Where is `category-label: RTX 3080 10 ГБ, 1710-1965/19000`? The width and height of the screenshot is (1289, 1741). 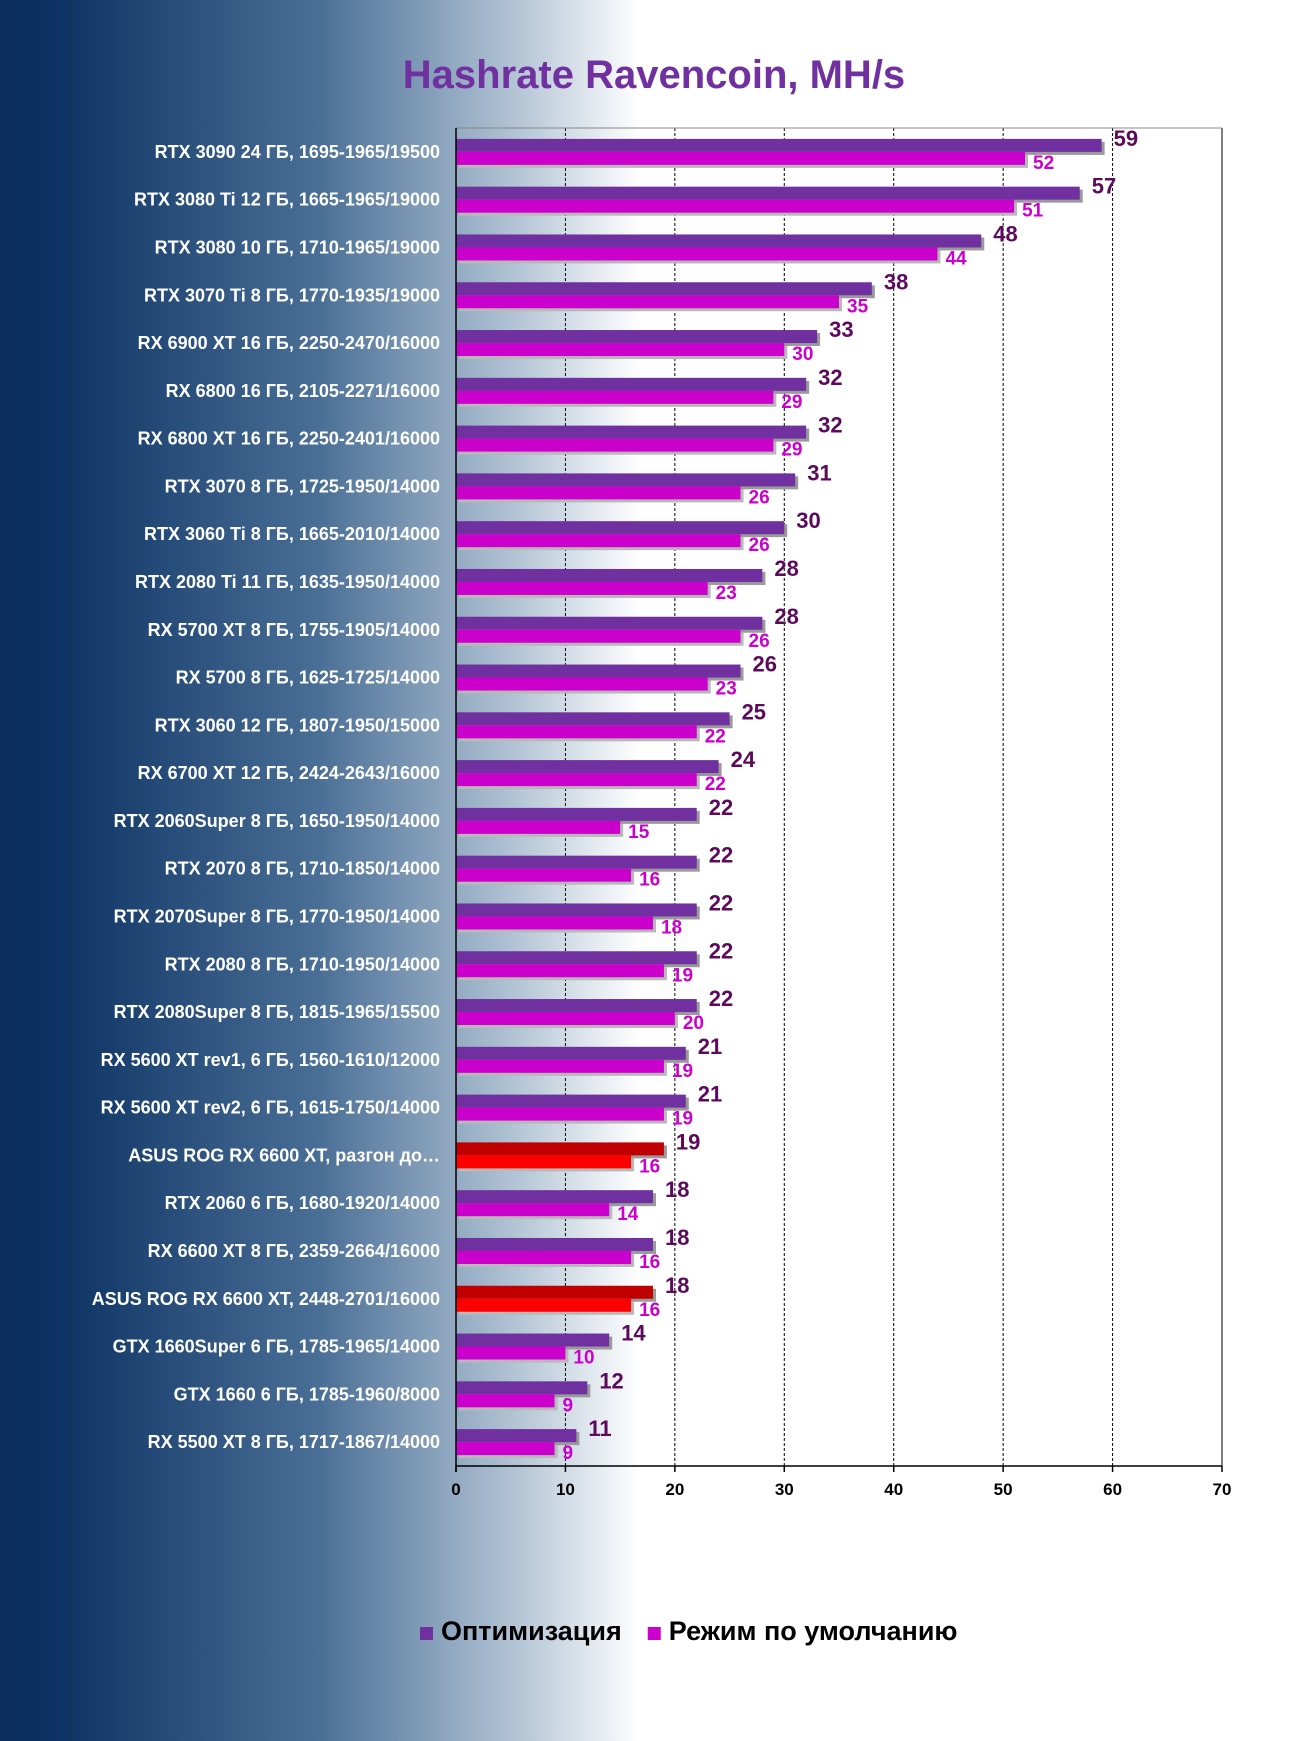 category-label: RTX 3080 10 ГБ, 1710-1965/19000 is located at coordinates (297, 247).